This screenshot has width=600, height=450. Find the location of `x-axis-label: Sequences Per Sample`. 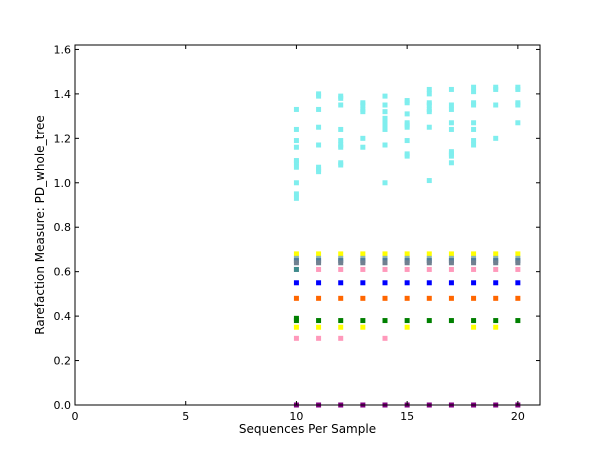

x-axis-label: Sequences Per Sample is located at coordinates (307, 429).